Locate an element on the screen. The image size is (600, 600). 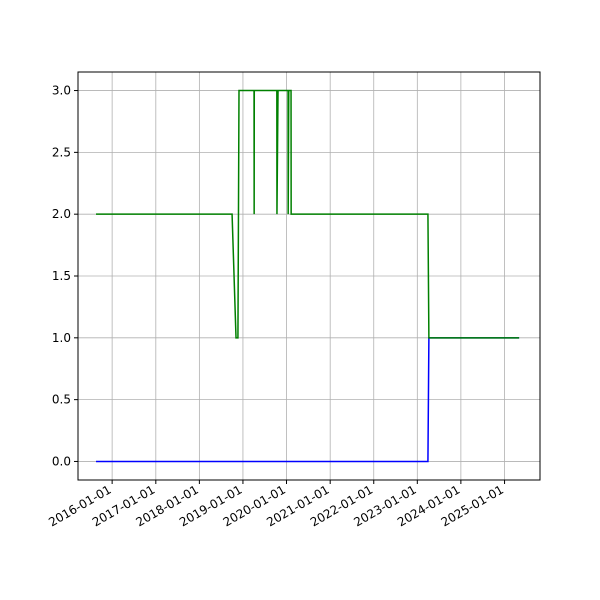
y-tick-label: 1.0 is located at coordinates (61, 338).